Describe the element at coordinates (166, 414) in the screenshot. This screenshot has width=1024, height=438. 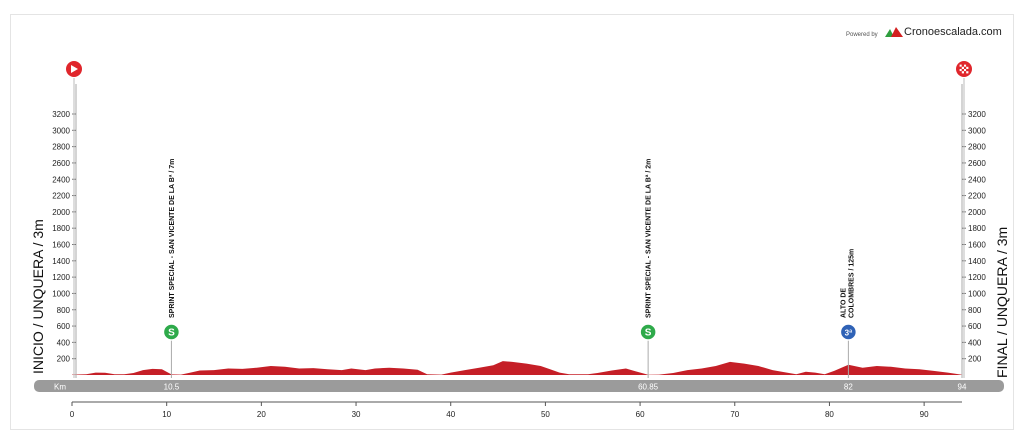
I see `x-tick-label: 10` at that location.